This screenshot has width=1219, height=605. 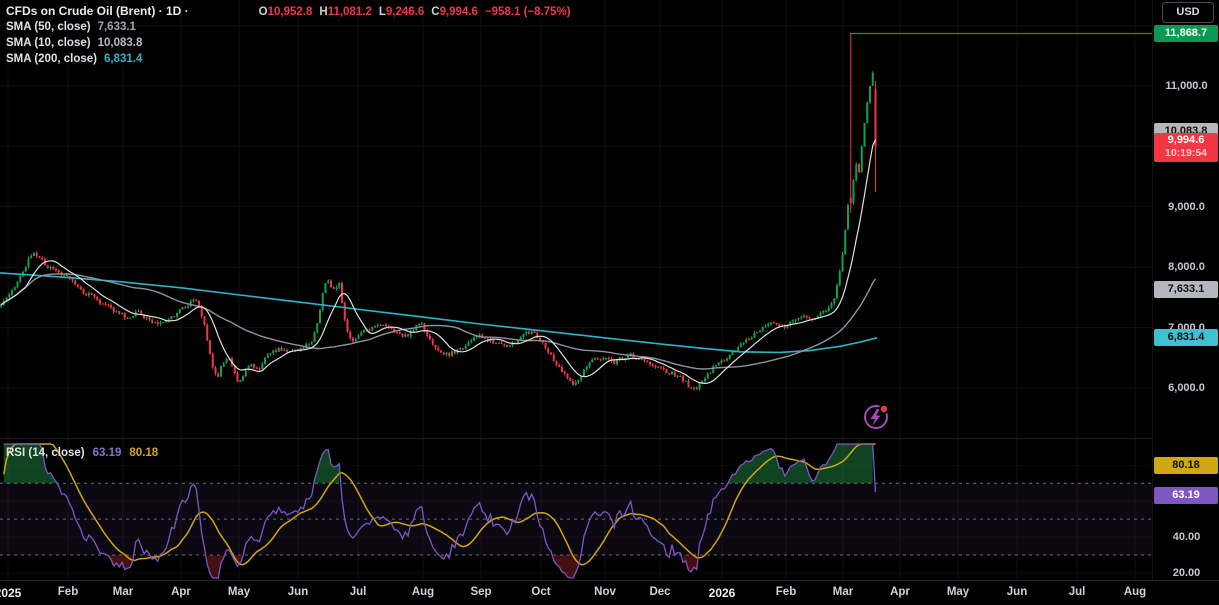 I want to click on currency-button: USD, so click(x=1188, y=12).